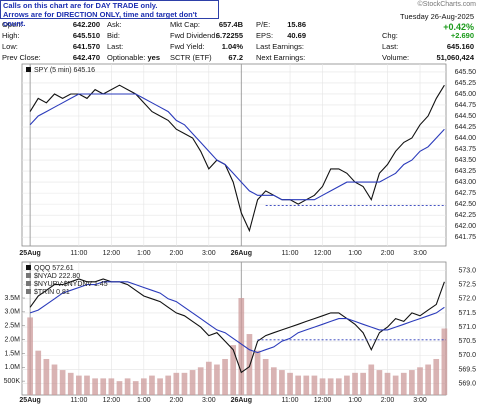 The height and width of the screenshot is (406, 480). What do you see at coordinates (467, 369) in the screenshot?
I see `y-tick-label: 569.5` at bounding box center [467, 369].